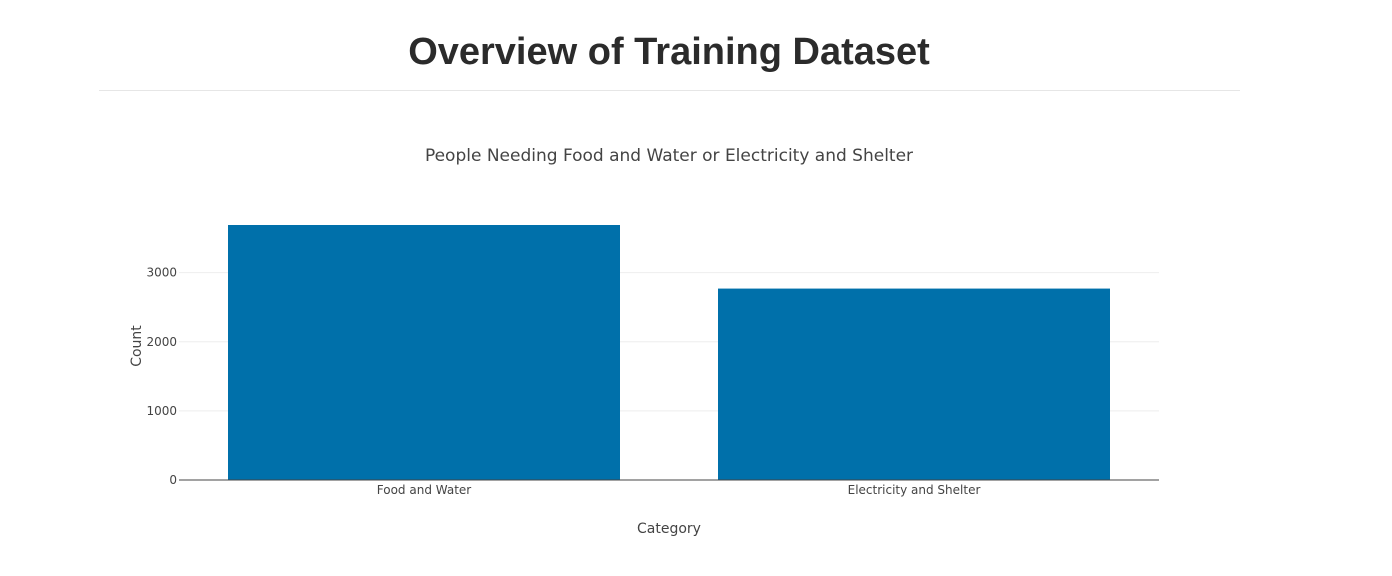  Describe the element at coordinates (137, 346) in the screenshot. I see `y-axis-title: Count` at that location.